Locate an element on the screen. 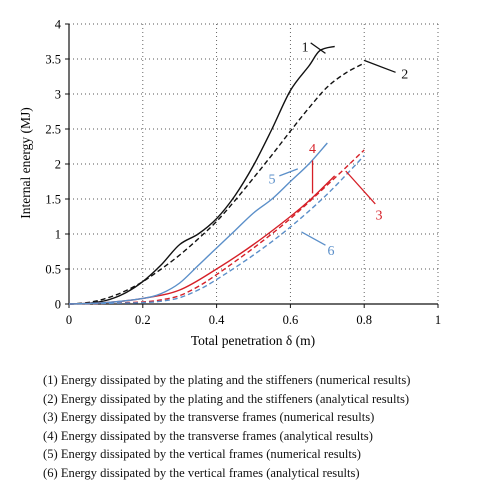 Image resolution: width=500 pixels, height=498 pixels. annotation-label-2: 2 is located at coordinates (404, 75).